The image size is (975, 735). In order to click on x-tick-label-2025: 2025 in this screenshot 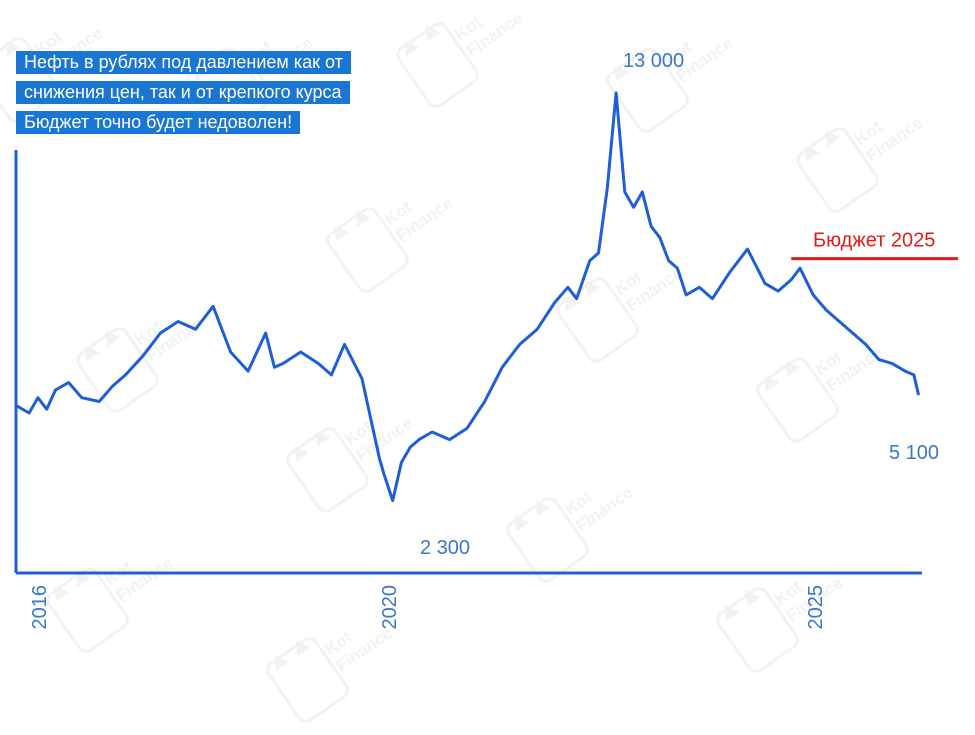, I will do `click(816, 607)`.